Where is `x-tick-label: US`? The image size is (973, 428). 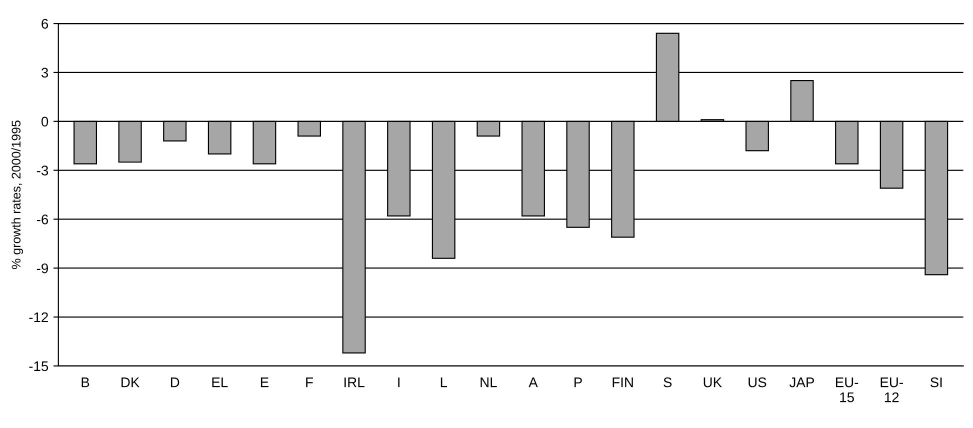 x-tick-label: US is located at coordinates (757, 382).